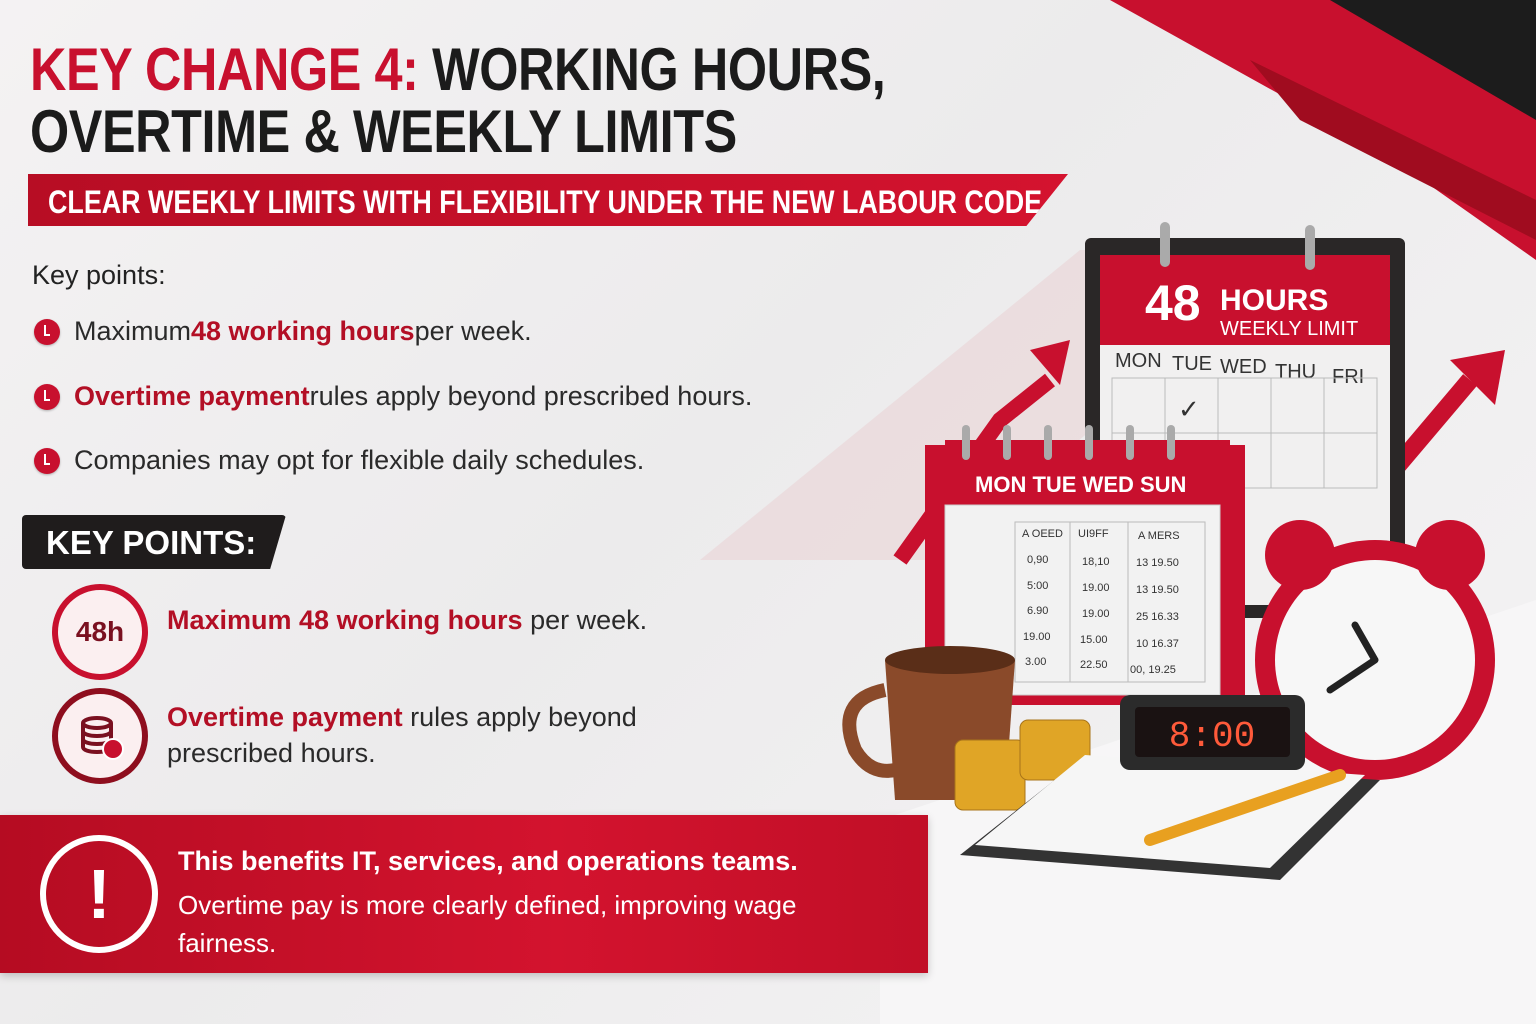 The width and height of the screenshot is (1536, 1024). What do you see at coordinates (1037, 611) in the screenshot?
I see `table-cell: 6.90` at bounding box center [1037, 611].